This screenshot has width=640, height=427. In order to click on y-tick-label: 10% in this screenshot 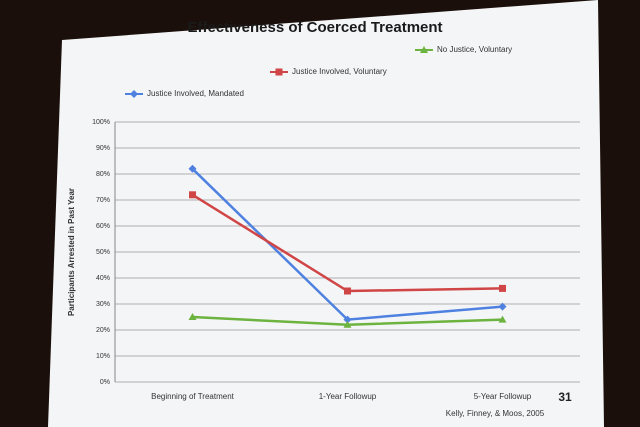, I will do `click(103, 356)`.